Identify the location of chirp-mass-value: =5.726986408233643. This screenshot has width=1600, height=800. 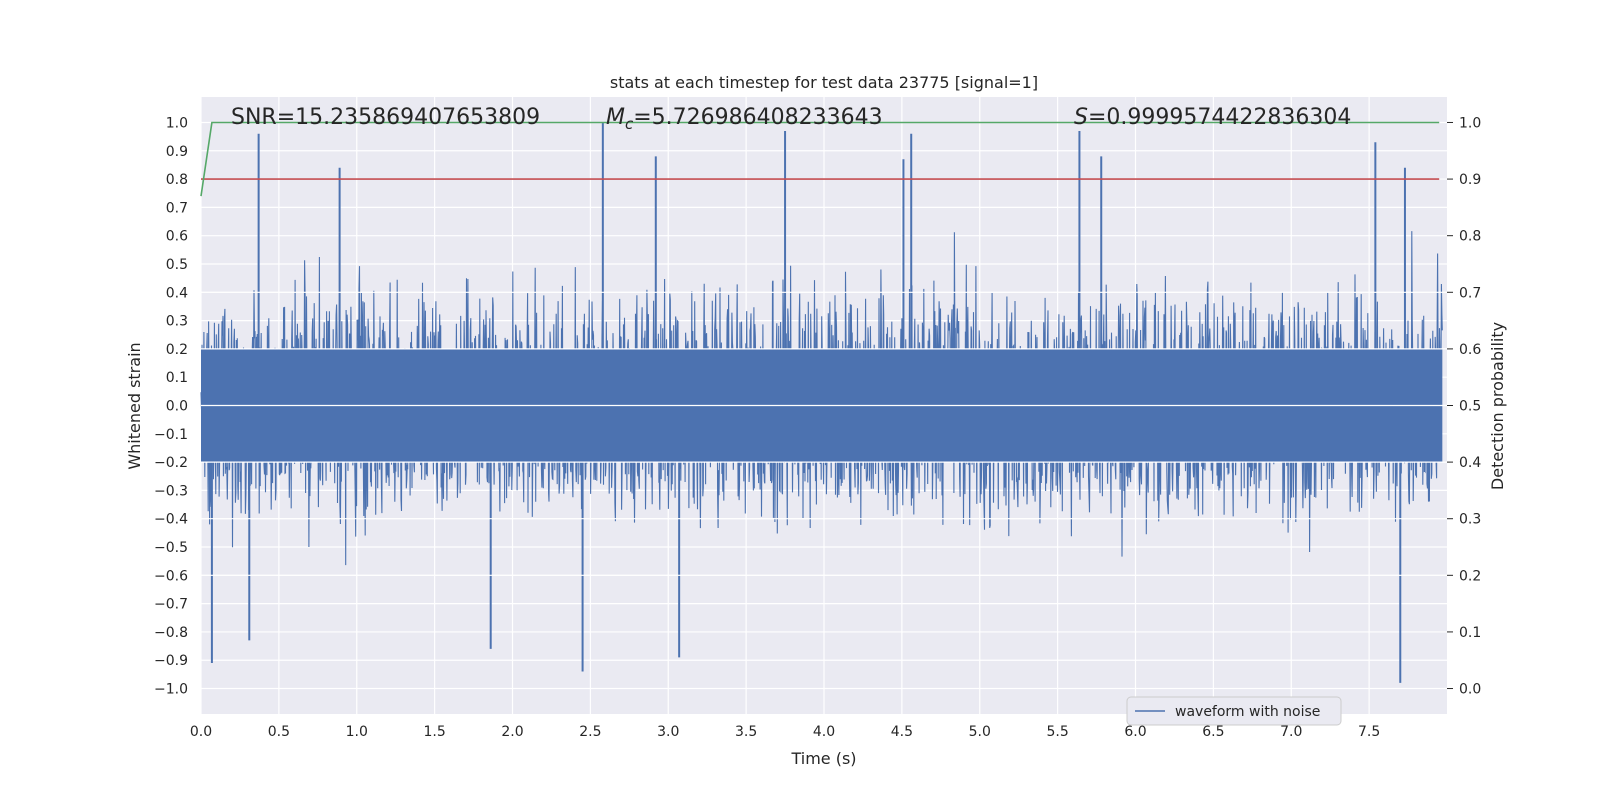
(757, 117).